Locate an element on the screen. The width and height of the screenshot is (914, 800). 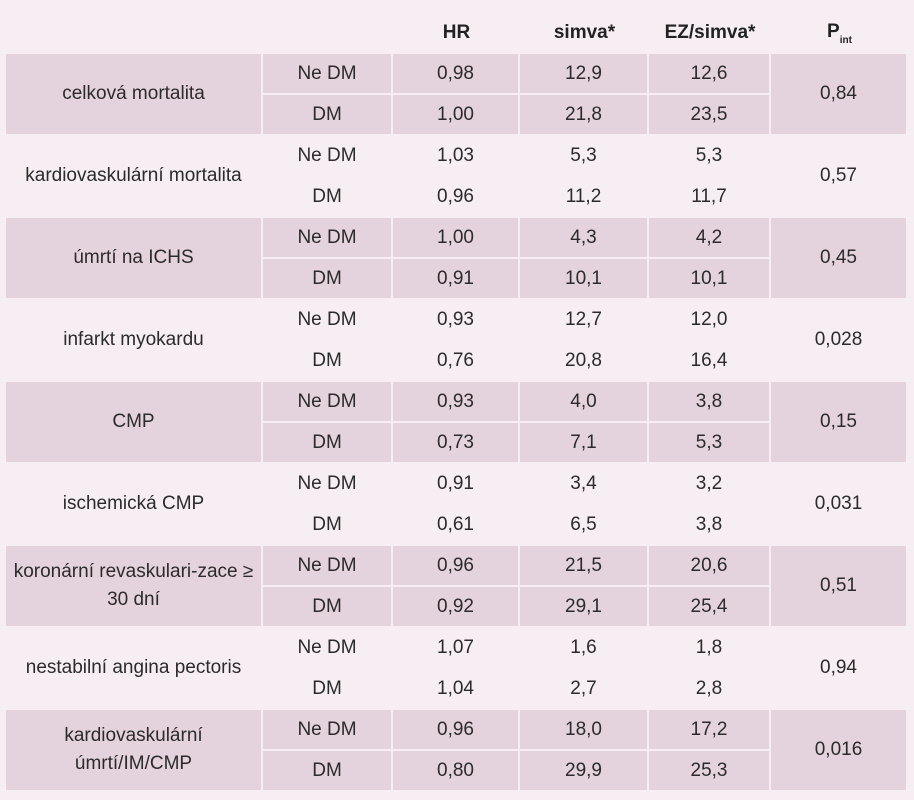
simva-cell: 4,0 is located at coordinates (584, 402).